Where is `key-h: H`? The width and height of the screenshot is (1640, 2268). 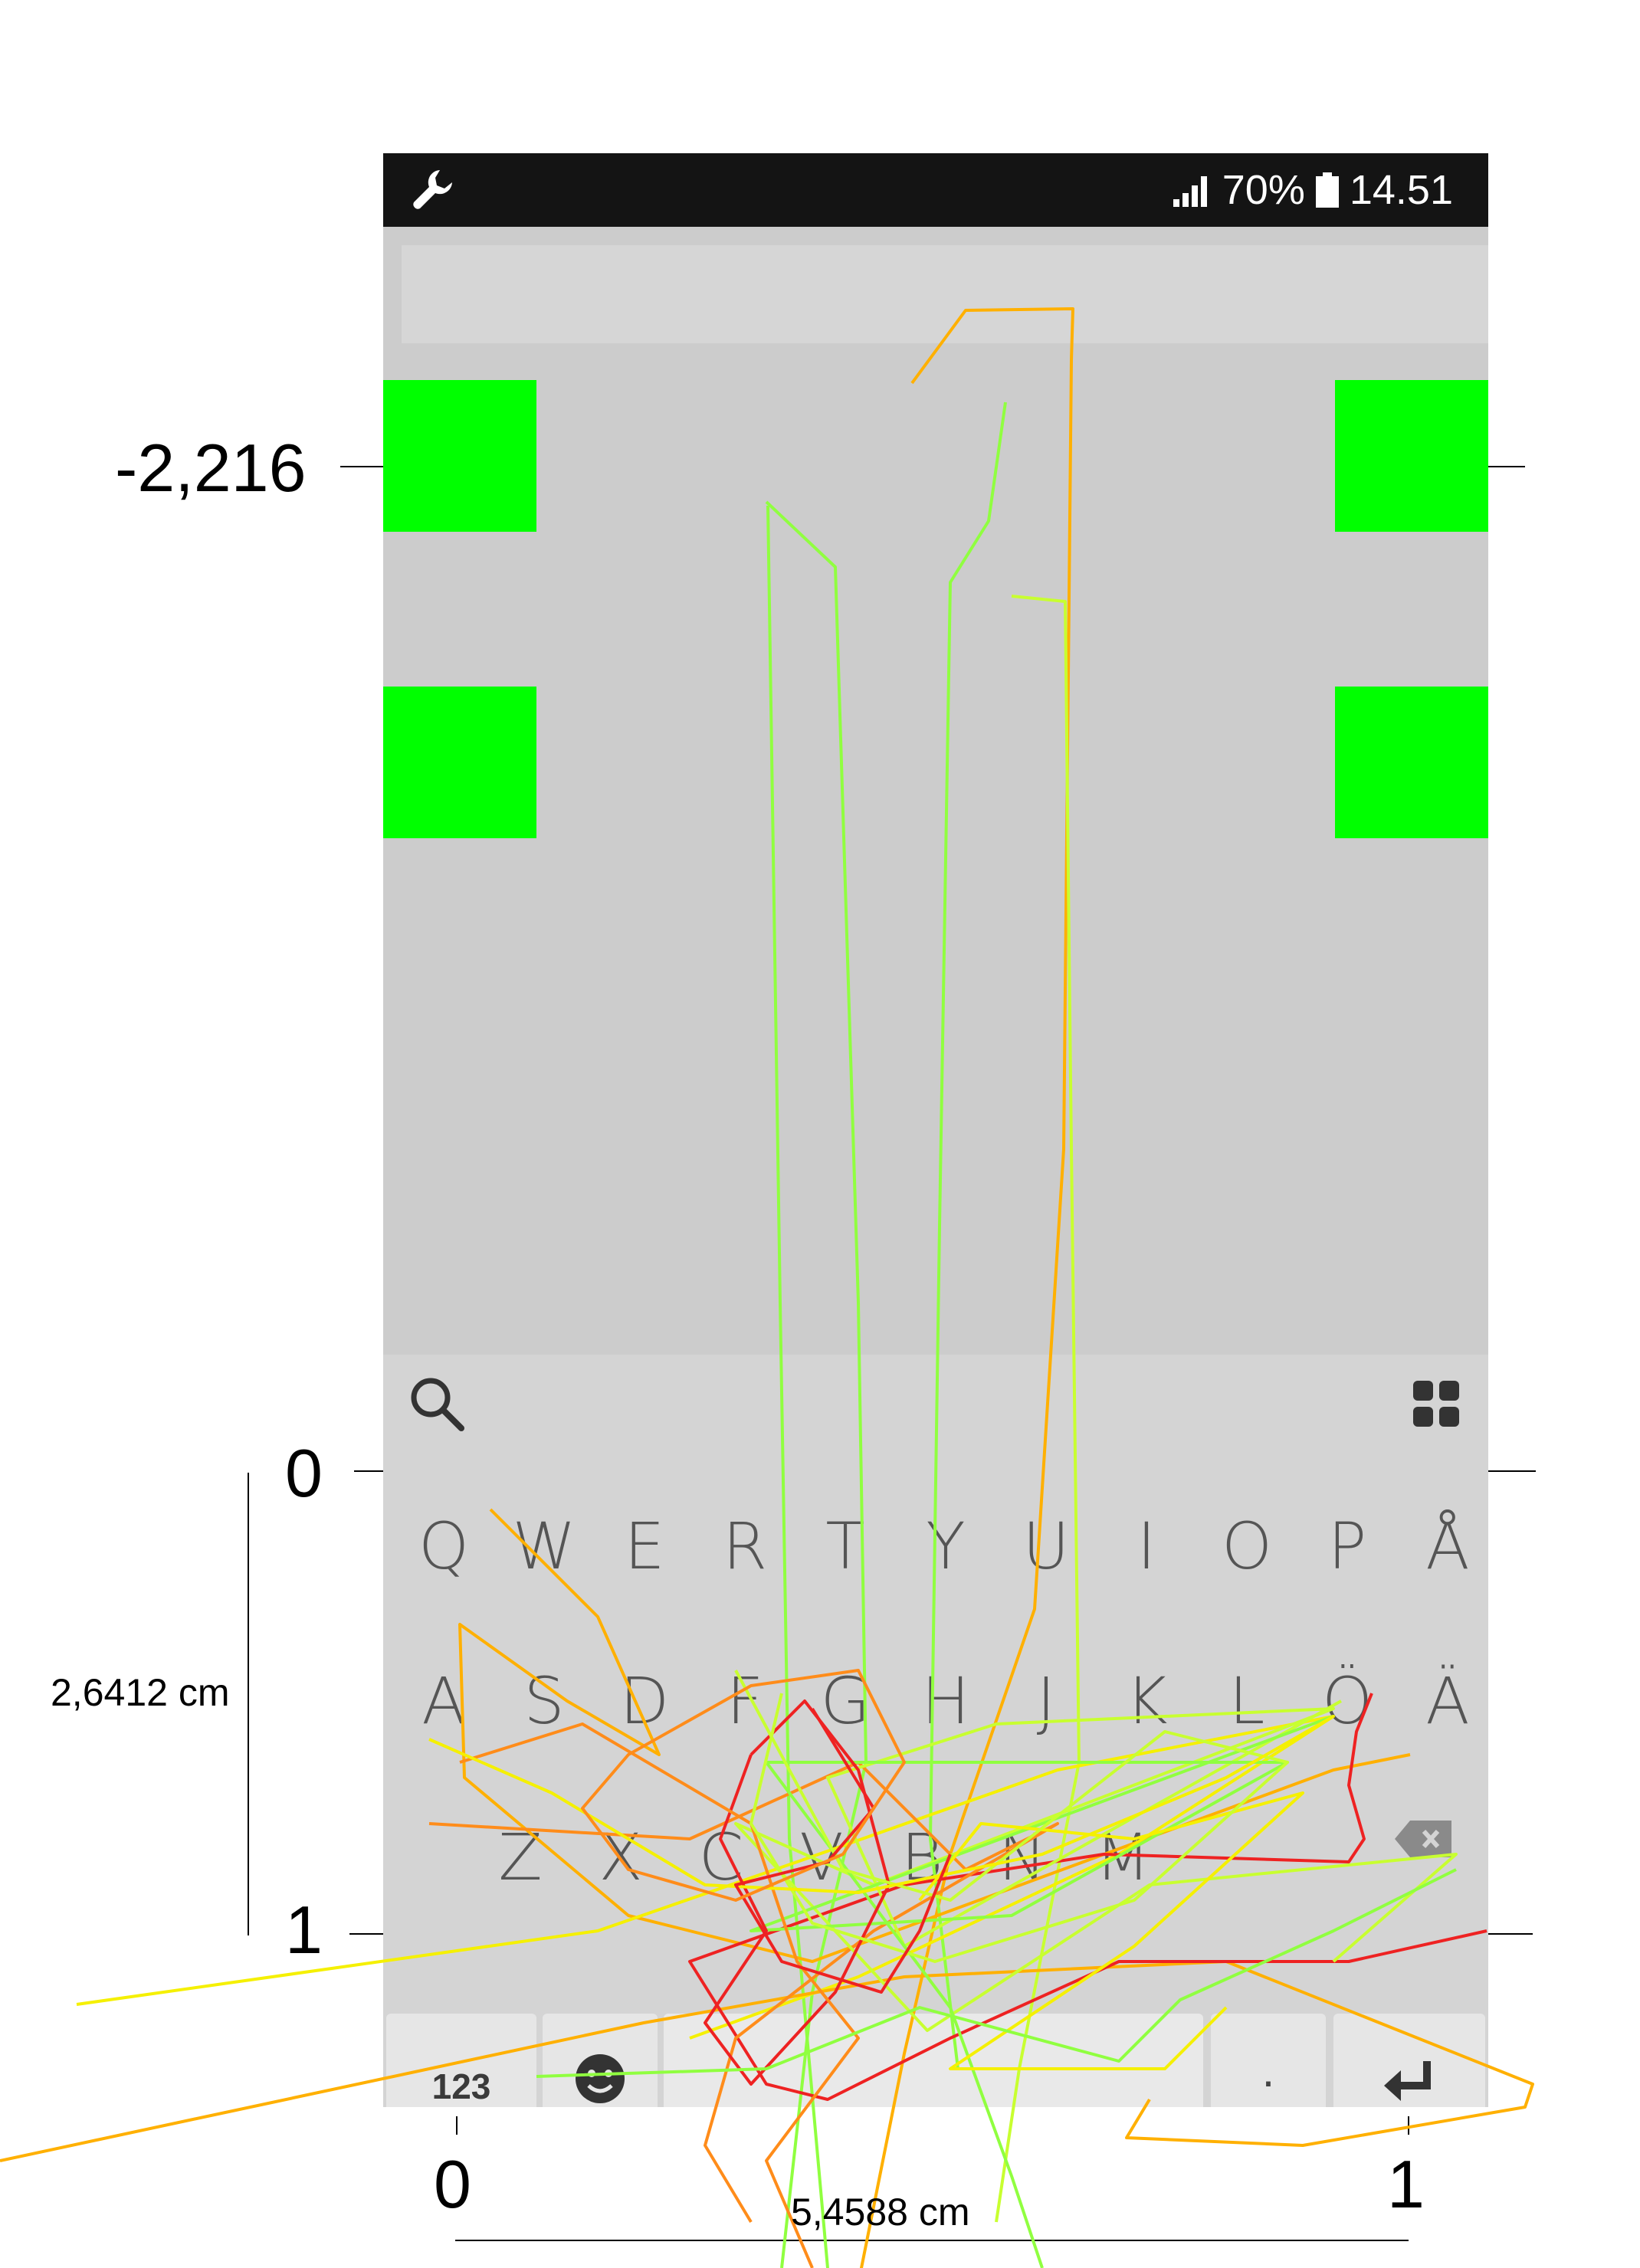
key-h: H is located at coordinates (945, 1701).